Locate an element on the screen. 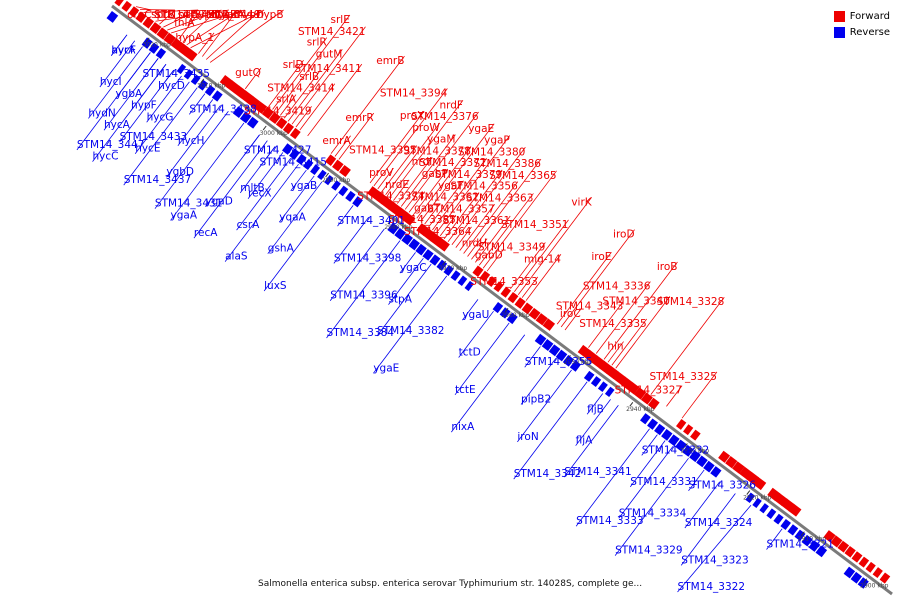 Image resolution: width=900 pixels, height=600 pixels. reverse-gene-label: STM14_3323 is located at coordinates (714, 560).